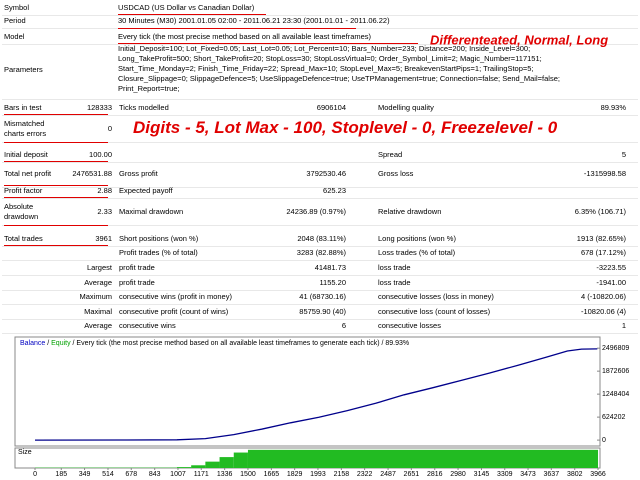  I want to click on legend-item: Balance, so click(33, 343).